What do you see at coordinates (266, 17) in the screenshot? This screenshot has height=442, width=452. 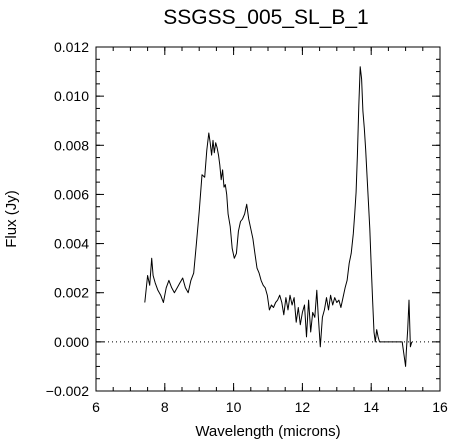 I see `chart-title: SSGSS_005_SL_B_1` at bounding box center [266, 17].